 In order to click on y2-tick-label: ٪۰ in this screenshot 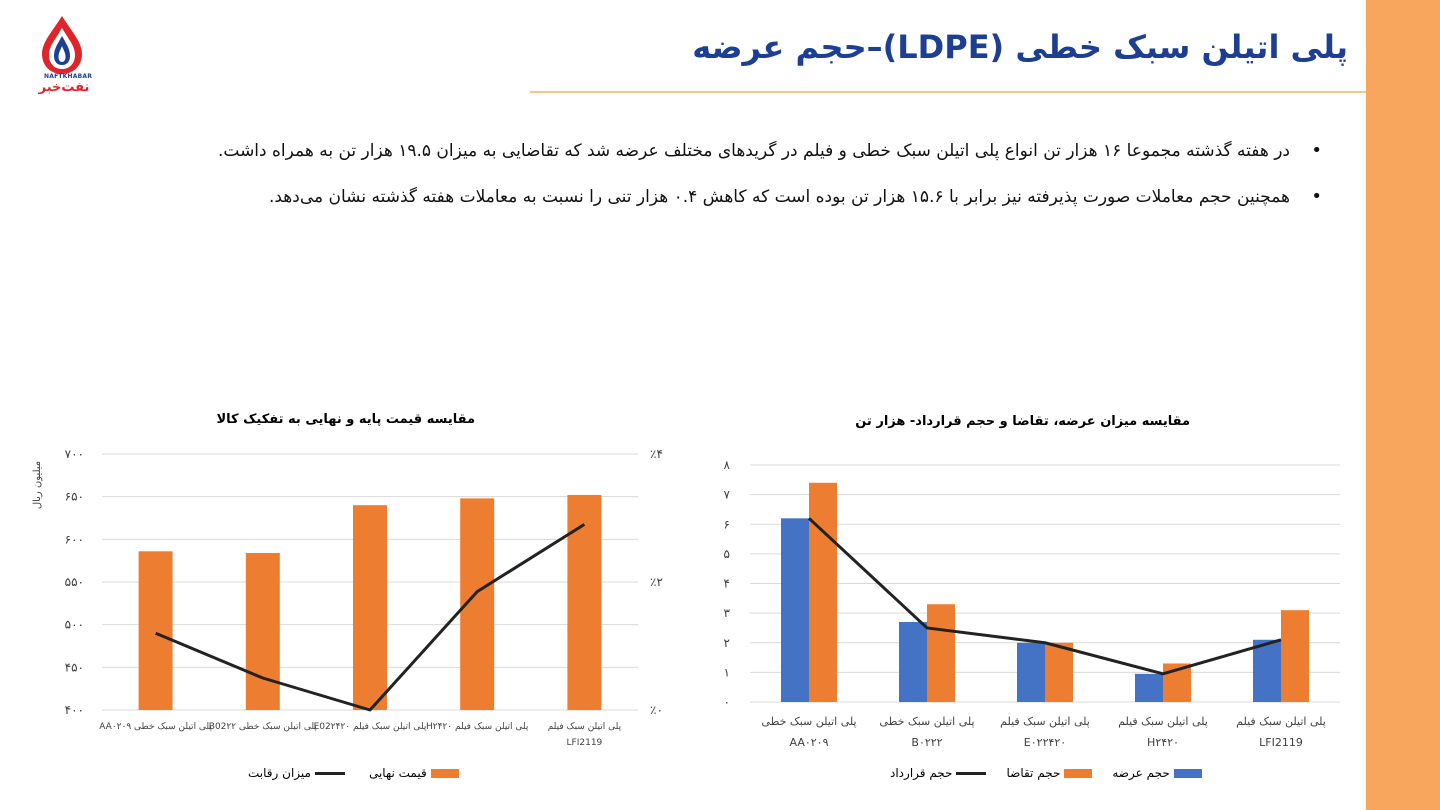, I will do `click(656, 710)`.